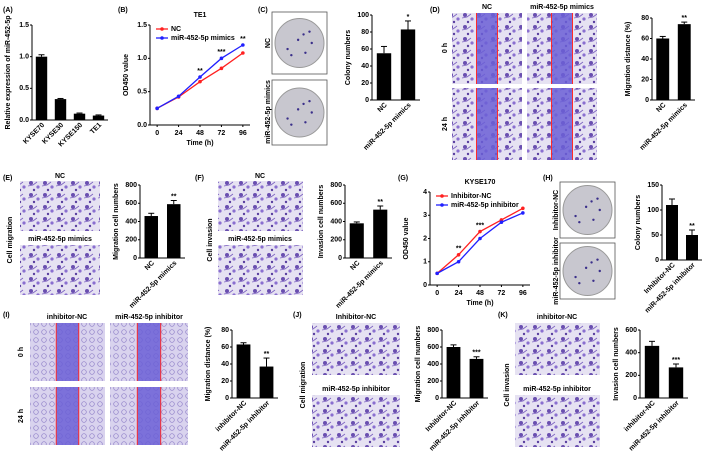  I want to click on x-tick-label: miR-452-5p inhibitor, so click(654, 426).